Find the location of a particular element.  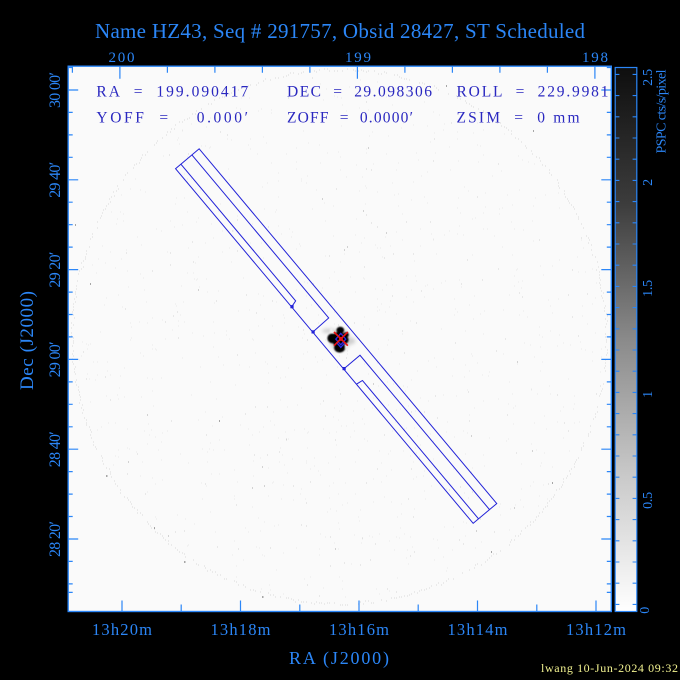

svg-text: 29 00′ is located at coordinates (55, 359).